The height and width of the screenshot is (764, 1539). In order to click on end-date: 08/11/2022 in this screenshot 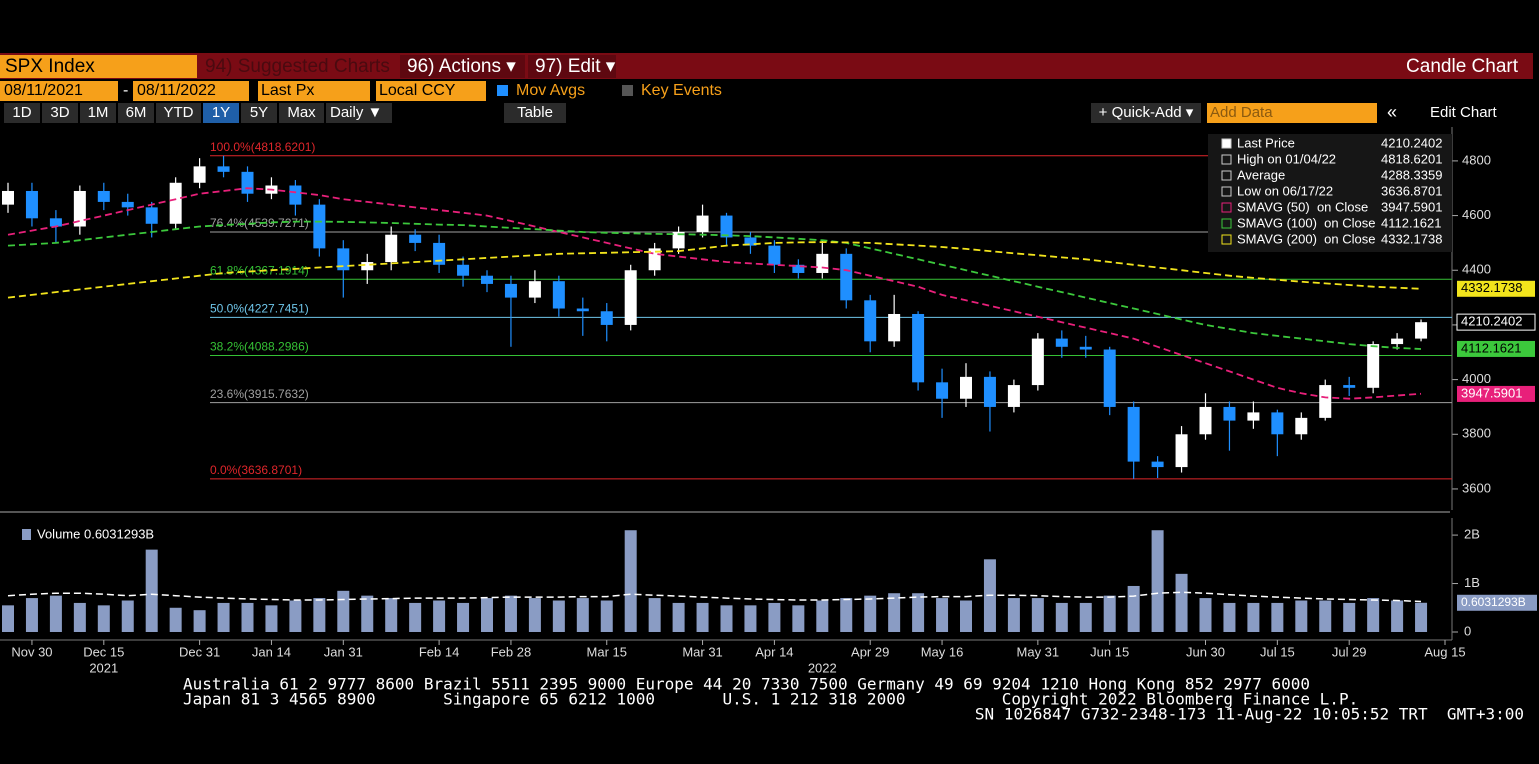, I will do `click(176, 90)`.